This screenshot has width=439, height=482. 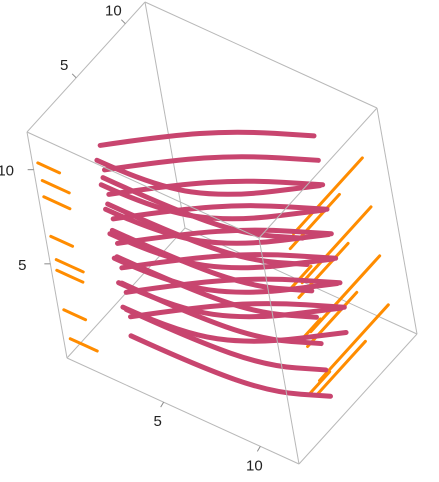 I want to click on x-axis-tick-label: 10, so click(x=254, y=465).